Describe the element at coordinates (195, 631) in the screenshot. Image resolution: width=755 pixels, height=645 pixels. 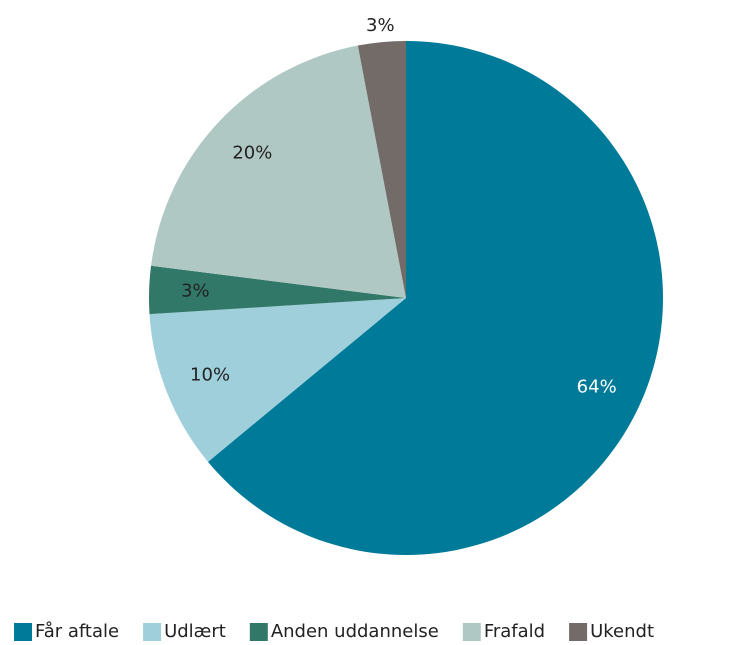
I see `legend-label: Udlært` at that location.